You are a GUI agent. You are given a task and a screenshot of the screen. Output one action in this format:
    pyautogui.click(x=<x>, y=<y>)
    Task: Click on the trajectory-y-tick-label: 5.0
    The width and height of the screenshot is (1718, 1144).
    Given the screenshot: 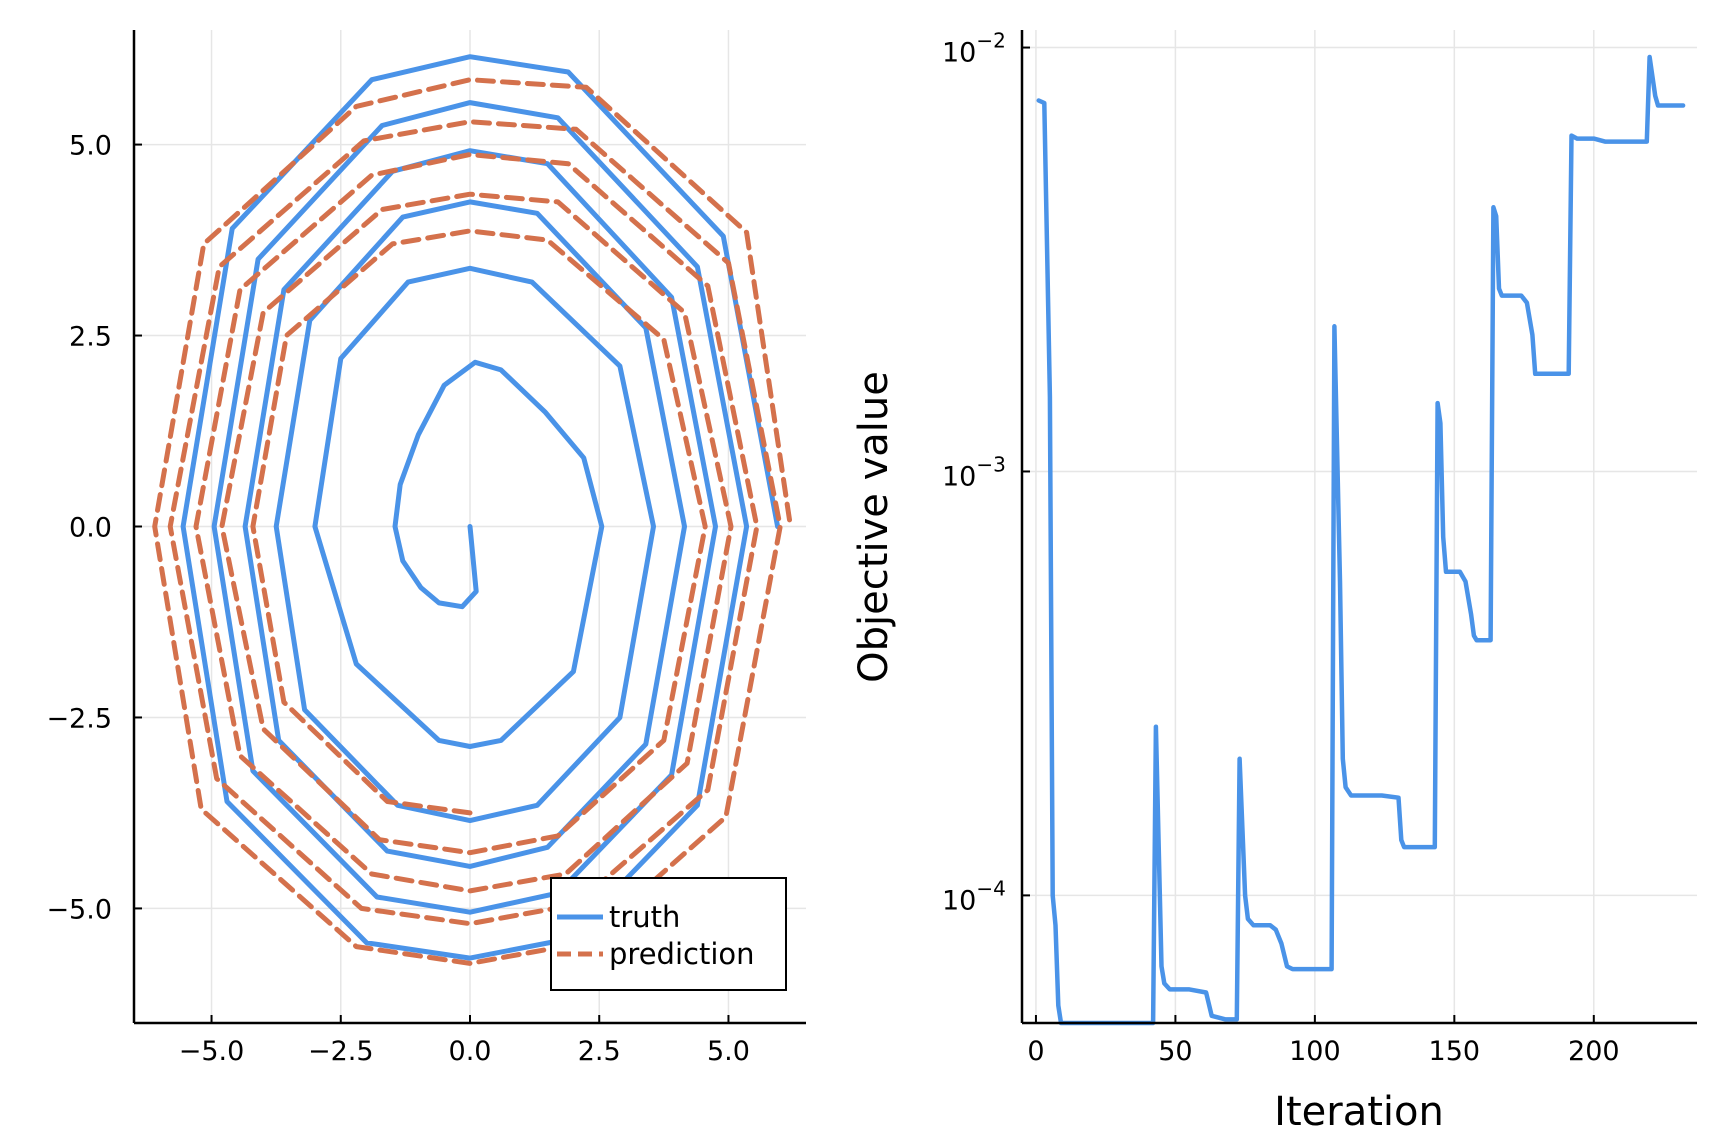 What is the action you would take?
    pyautogui.click(x=90, y=146)
    